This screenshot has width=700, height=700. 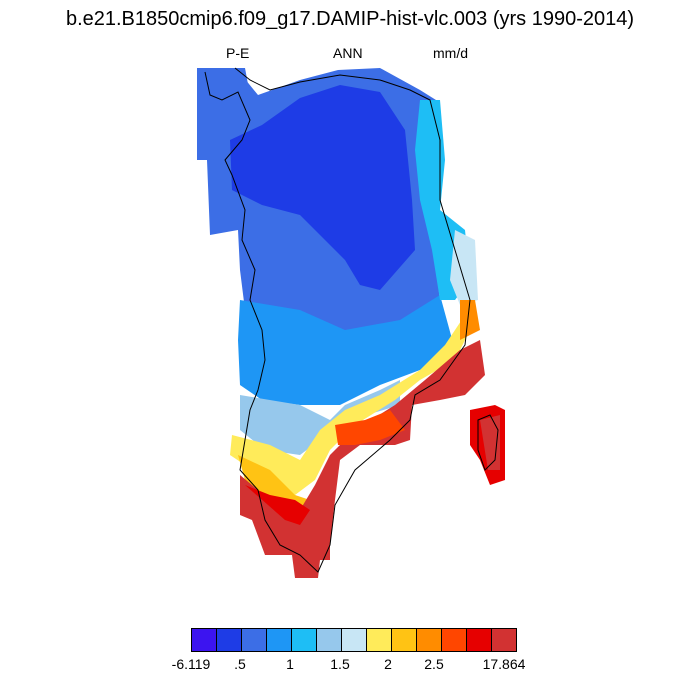 I want to click on variable-label: P-E, so click(x=238, y=53).